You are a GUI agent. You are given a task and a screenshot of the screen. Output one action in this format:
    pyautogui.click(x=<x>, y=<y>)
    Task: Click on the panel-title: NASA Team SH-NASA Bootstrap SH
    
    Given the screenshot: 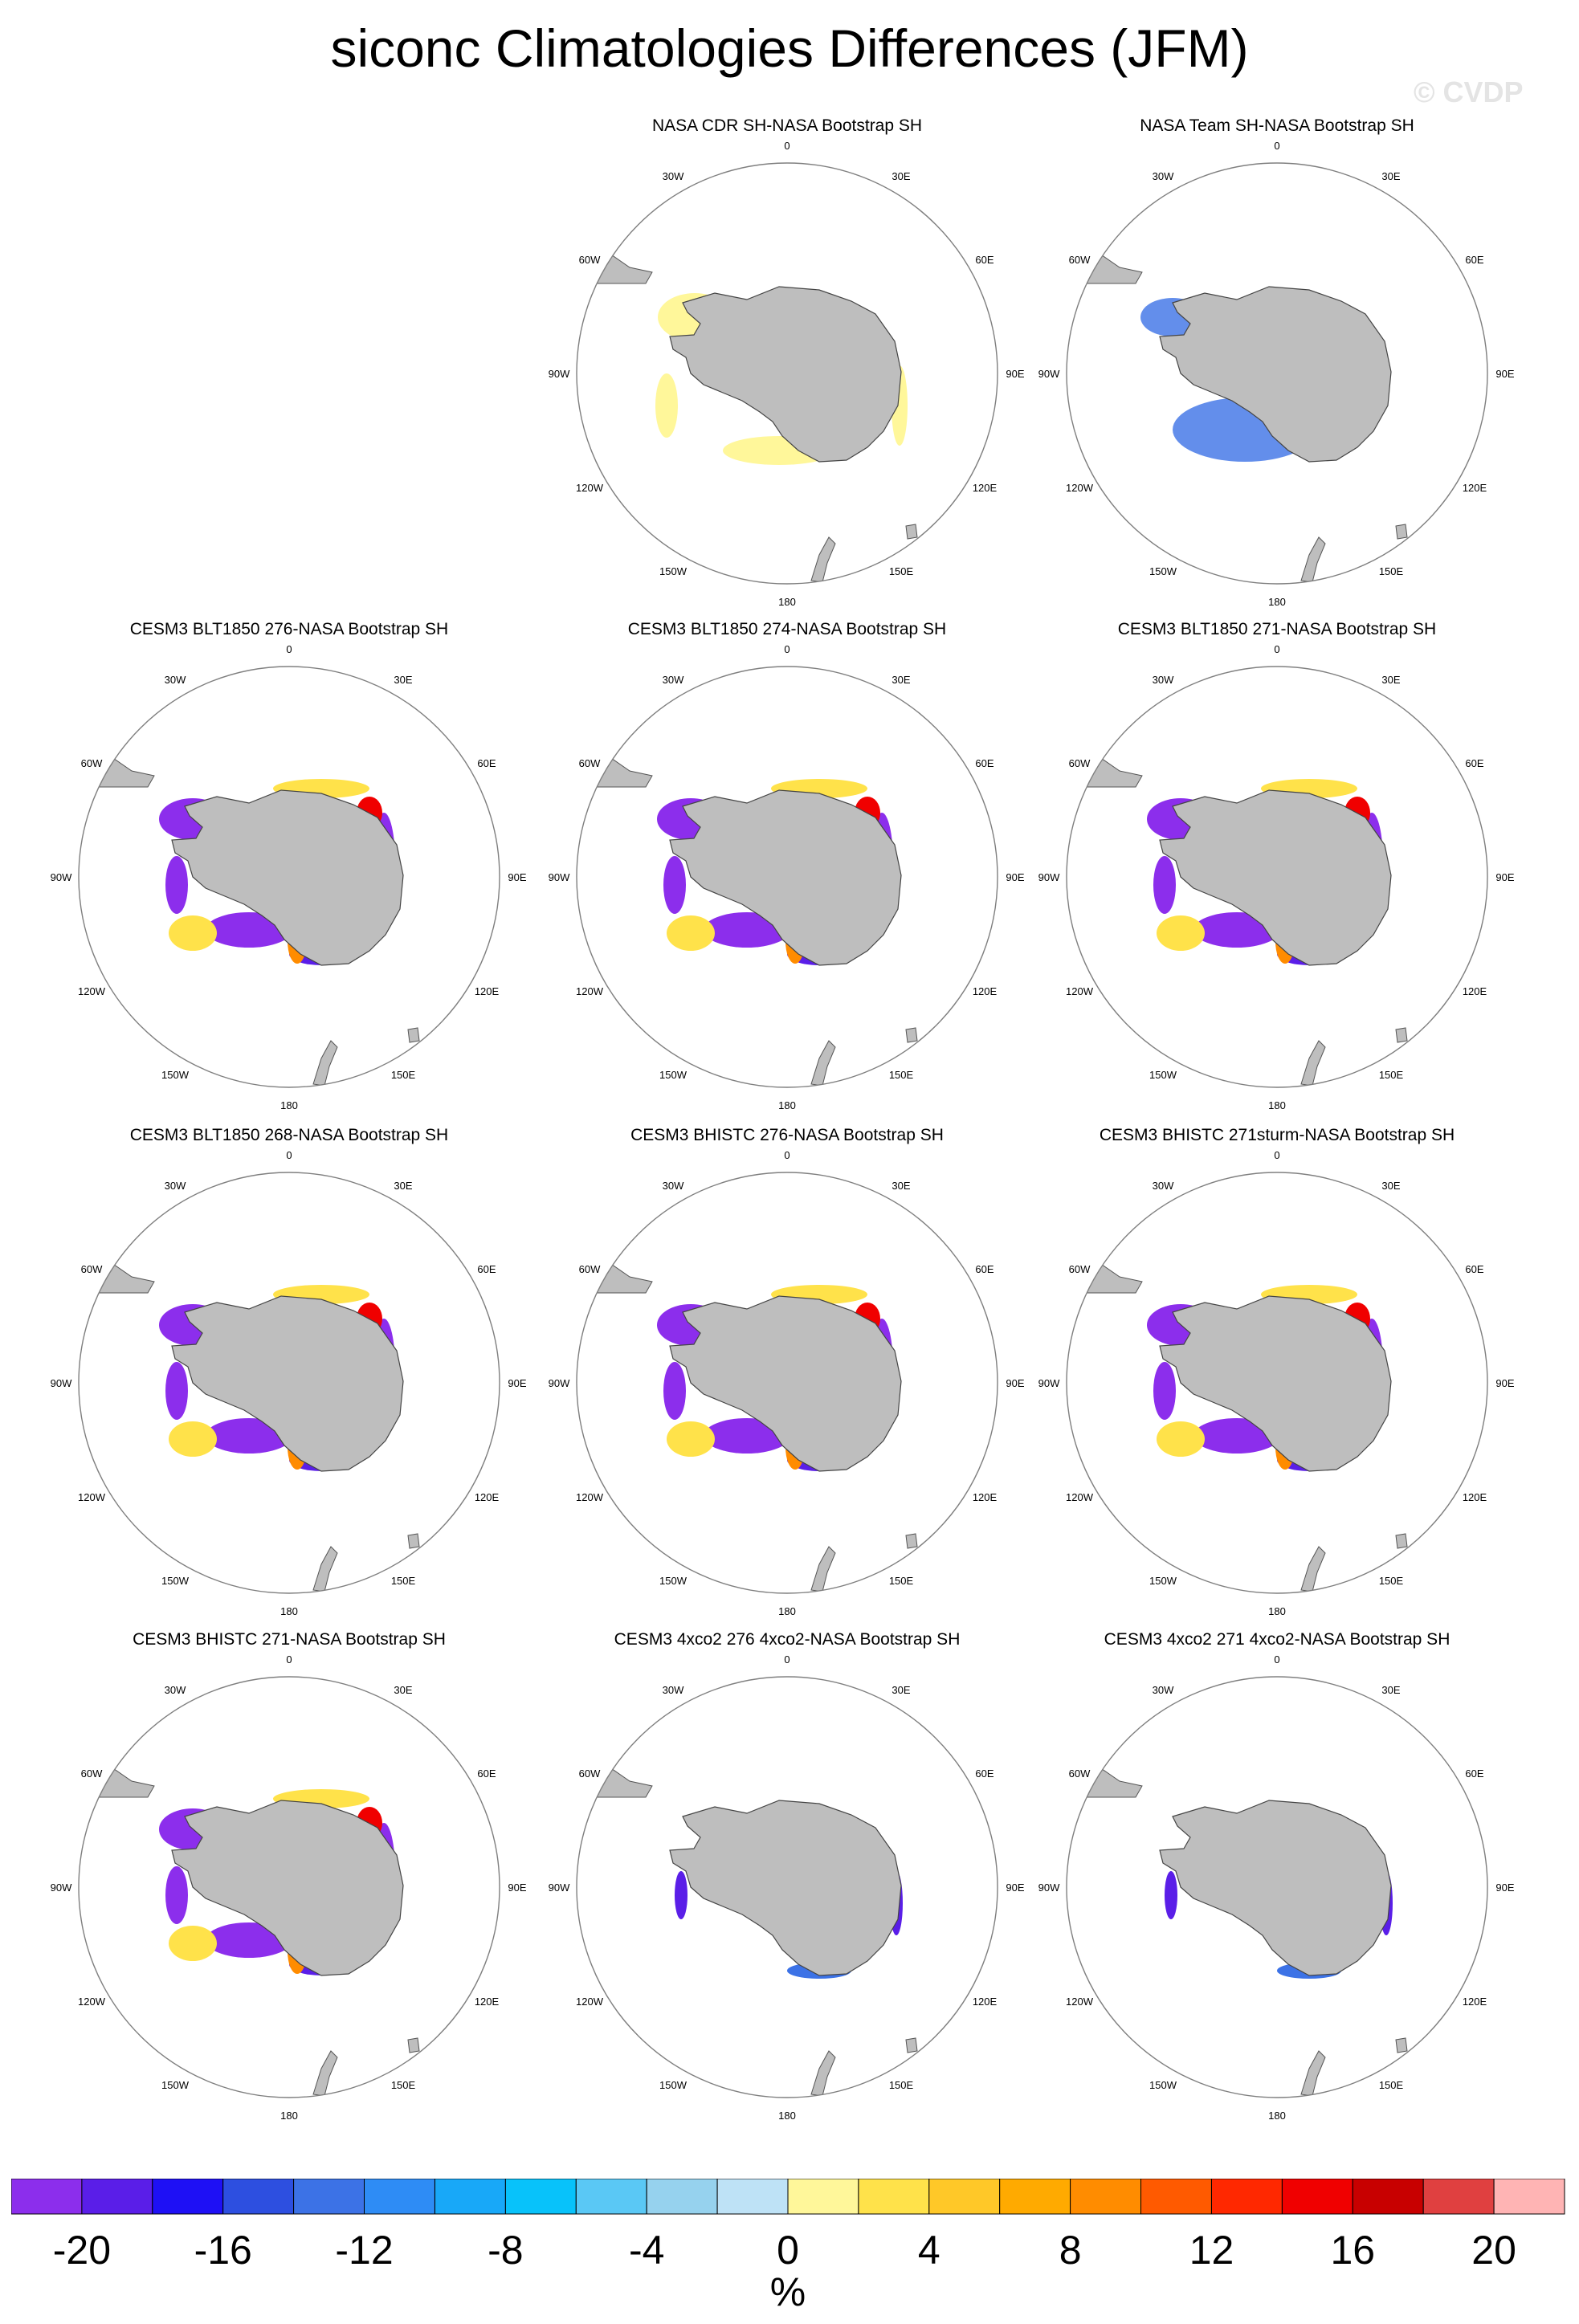 What is the action you would take?
    pyautogui.click(x=1277, y=126)
    